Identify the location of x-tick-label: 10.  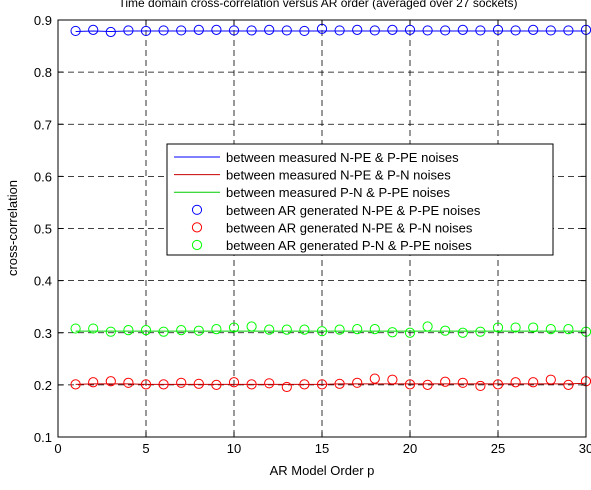
(234, 448).